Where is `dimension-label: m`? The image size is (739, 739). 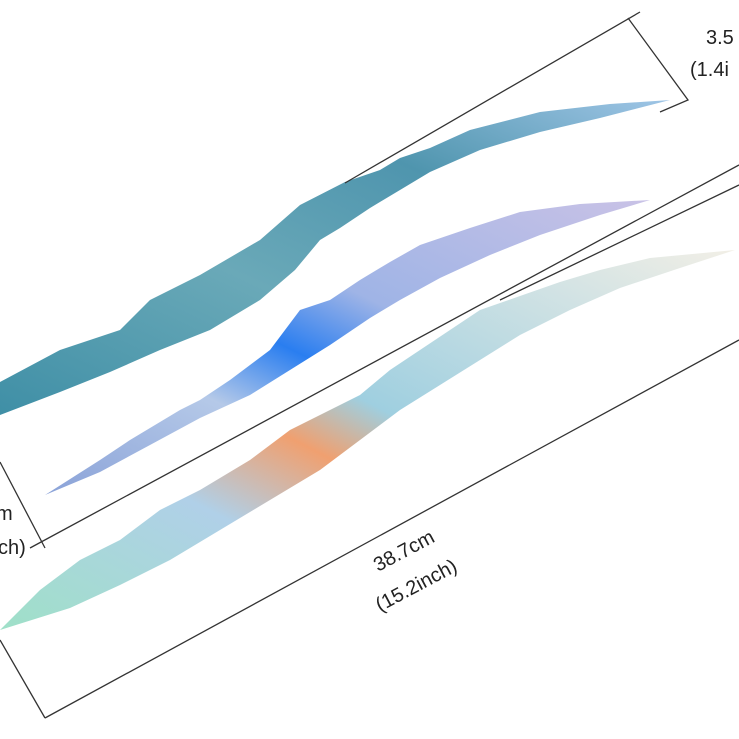
dimension-label: m is located at coordinates (6, 514).